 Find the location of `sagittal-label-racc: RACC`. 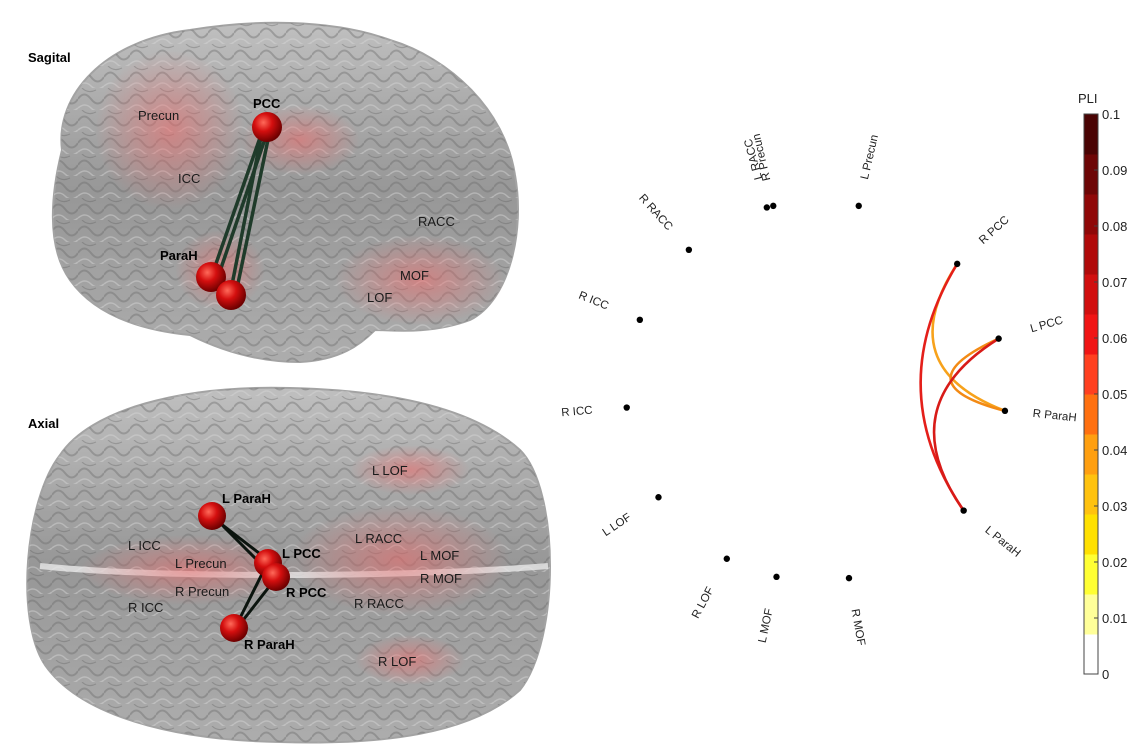

sagittal-label-racc: RACC is located at coordinates (436, 221).